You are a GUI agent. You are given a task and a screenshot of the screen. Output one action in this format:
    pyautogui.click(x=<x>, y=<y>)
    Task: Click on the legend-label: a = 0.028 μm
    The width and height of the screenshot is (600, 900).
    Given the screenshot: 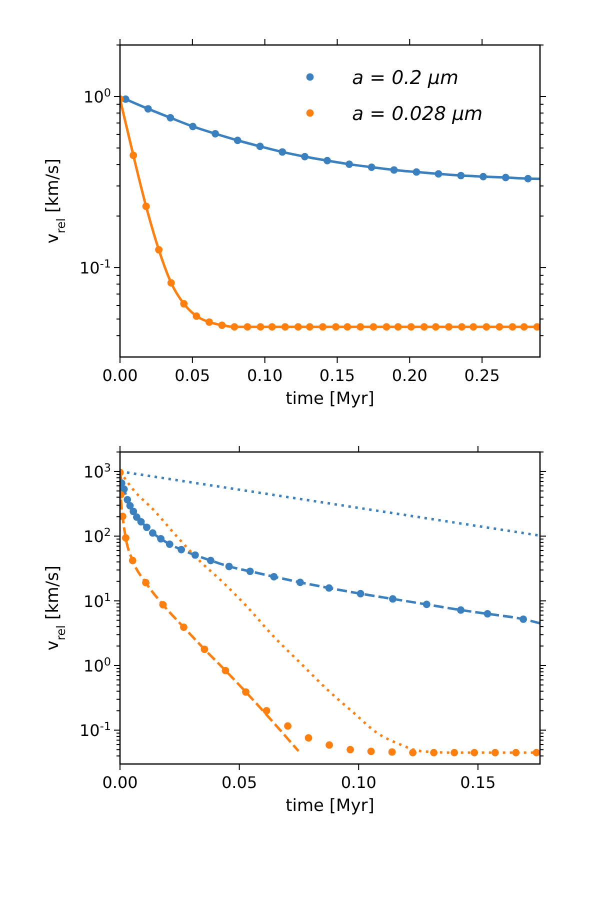 What is the action you would take?
    pyautogui.click(x=417, y=114)
    